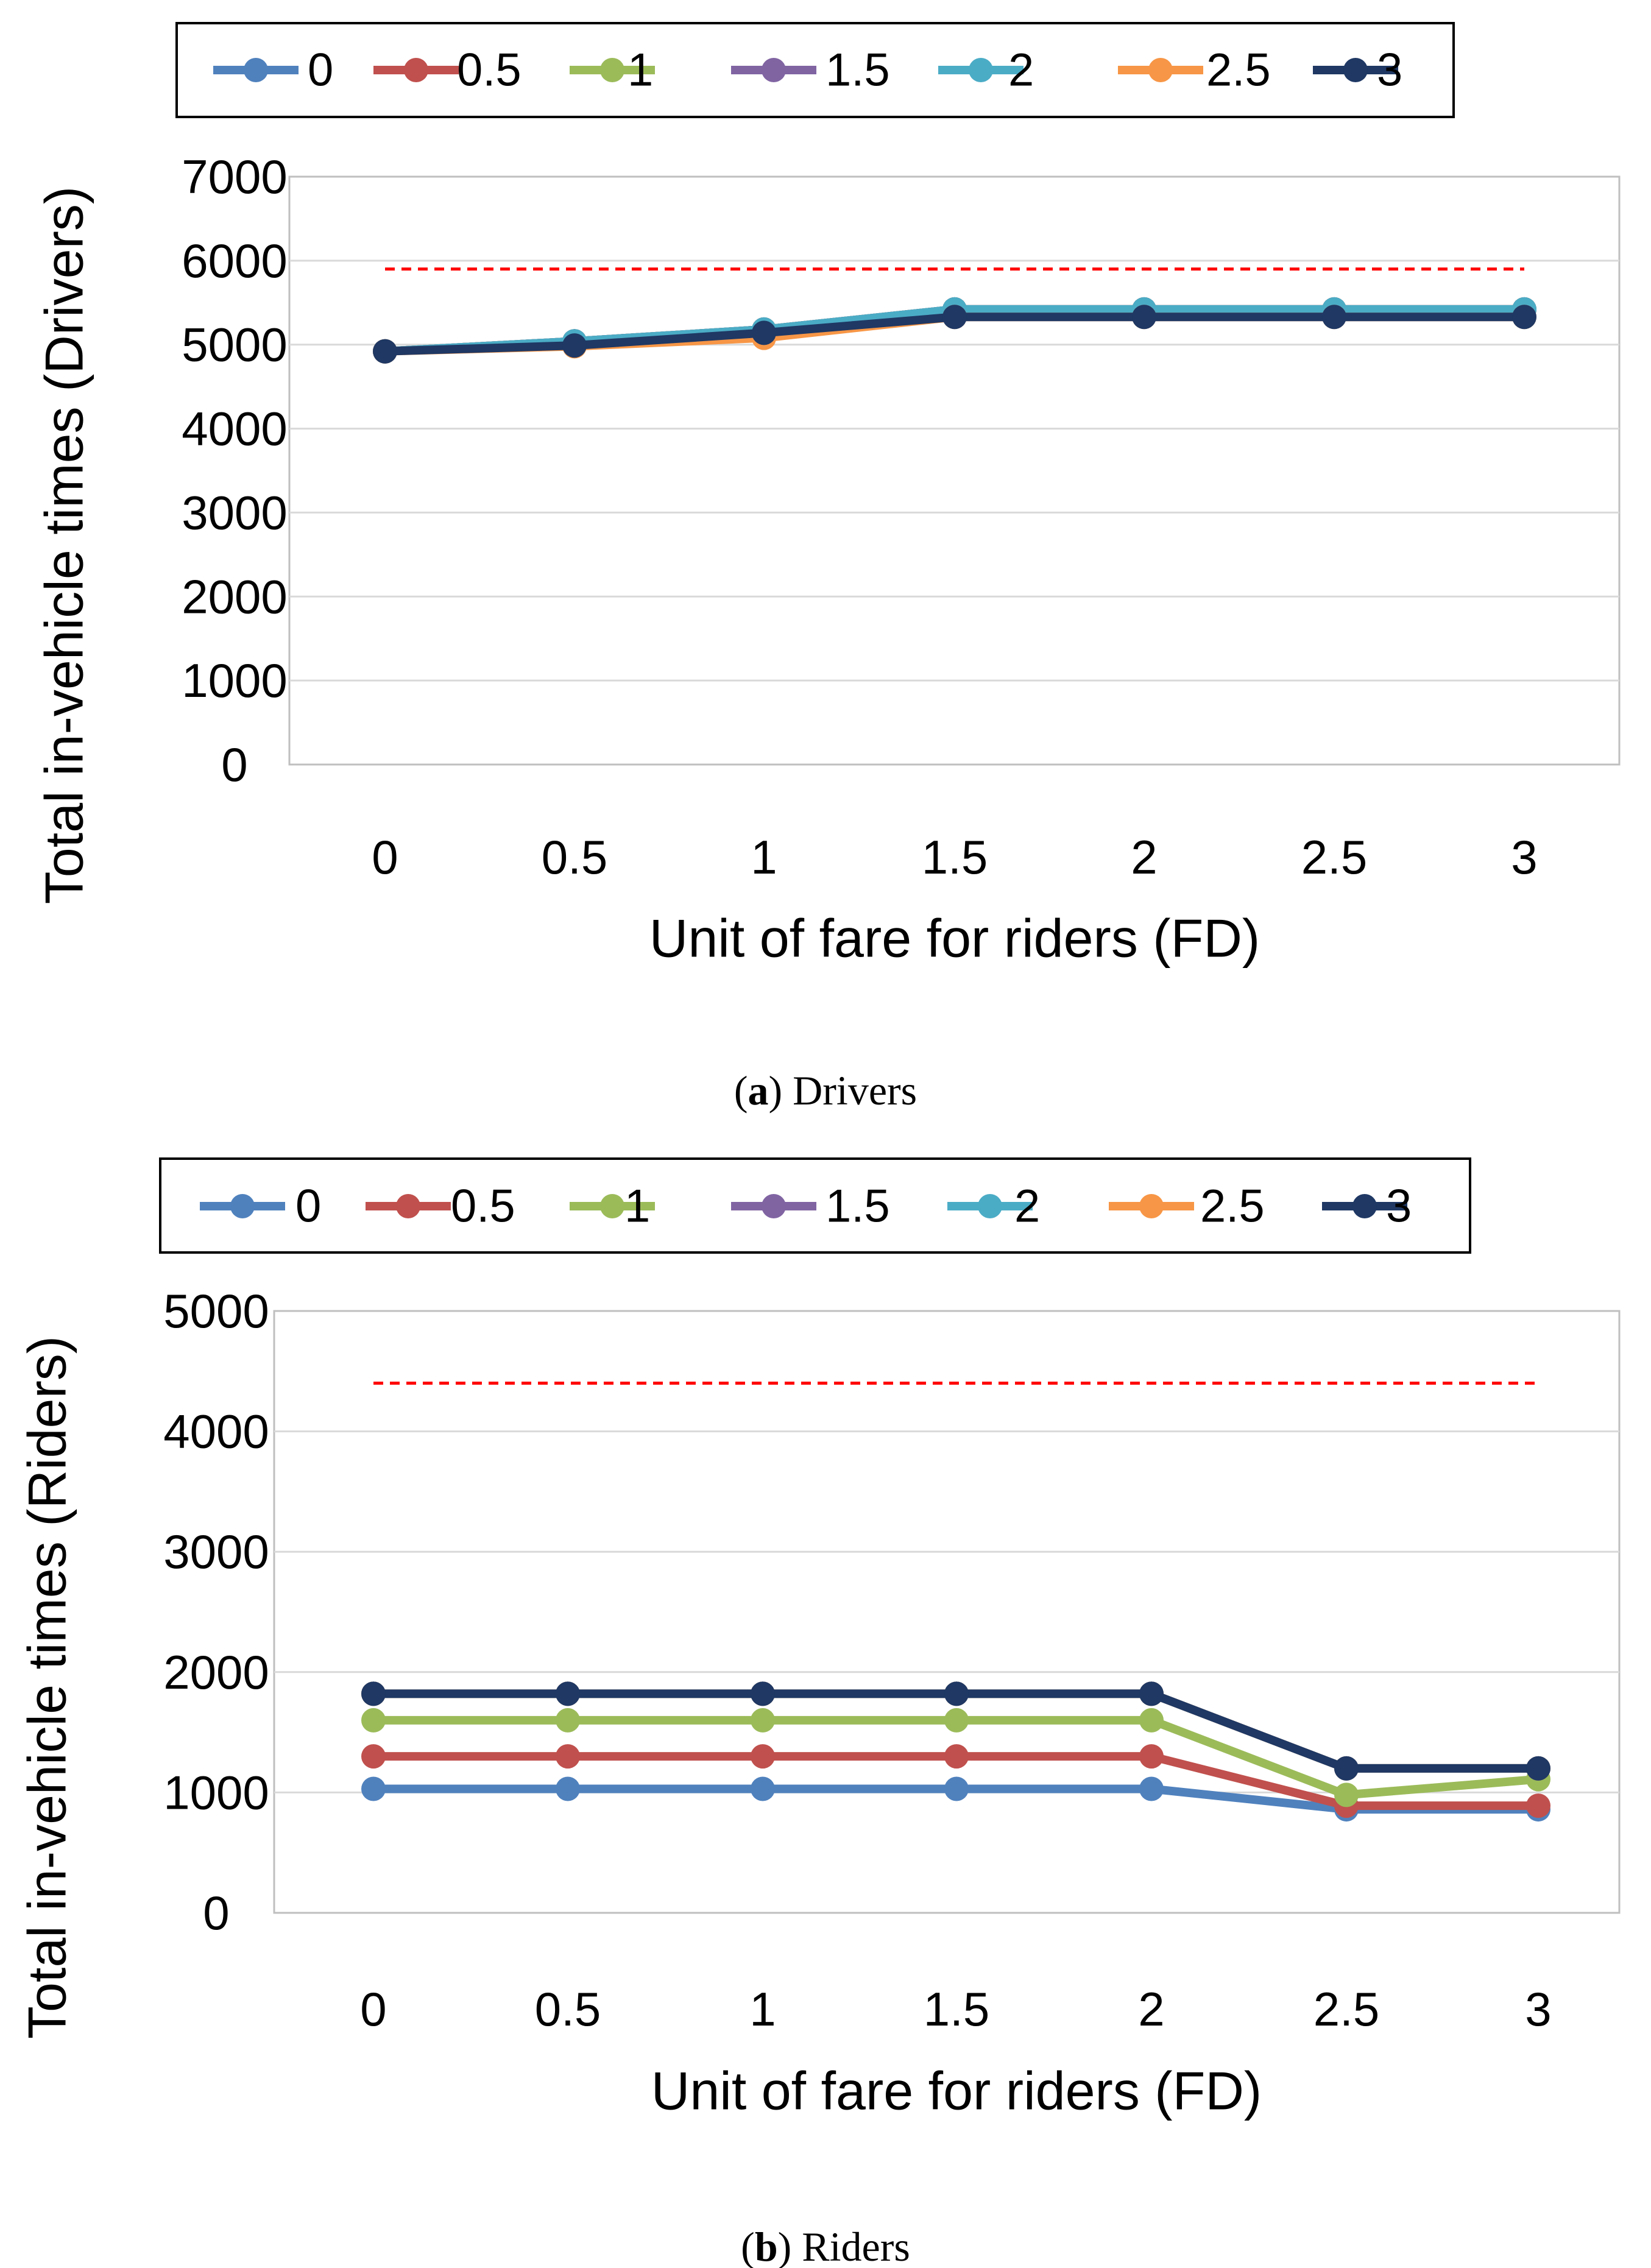  What do you see at coordinates (758, 1090) in the screenshot?
I see `caption-letter: a` at bounding box center [758, 1090].